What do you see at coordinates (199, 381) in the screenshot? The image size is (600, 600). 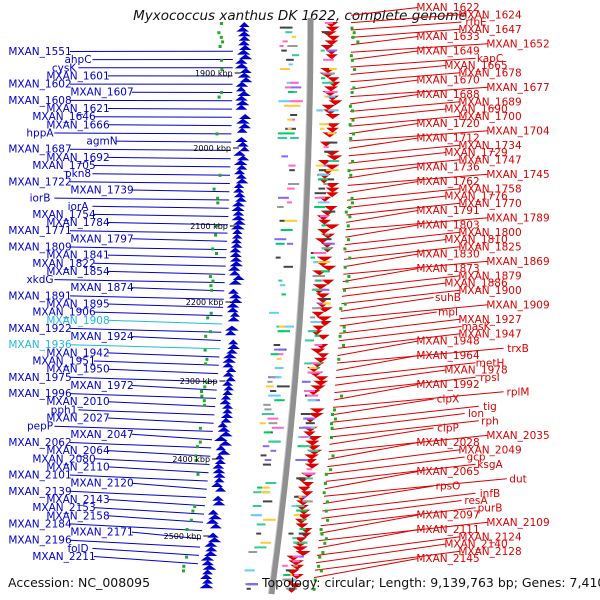 I see `kbp-label: 2300 kbp` at bounding box center [199, 381].